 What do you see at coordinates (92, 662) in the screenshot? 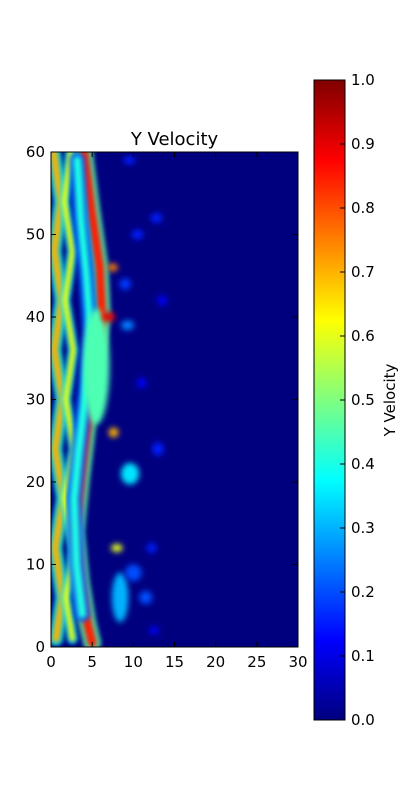
I see `x-tick-label-1: 5` at bounding box center [92, 662].